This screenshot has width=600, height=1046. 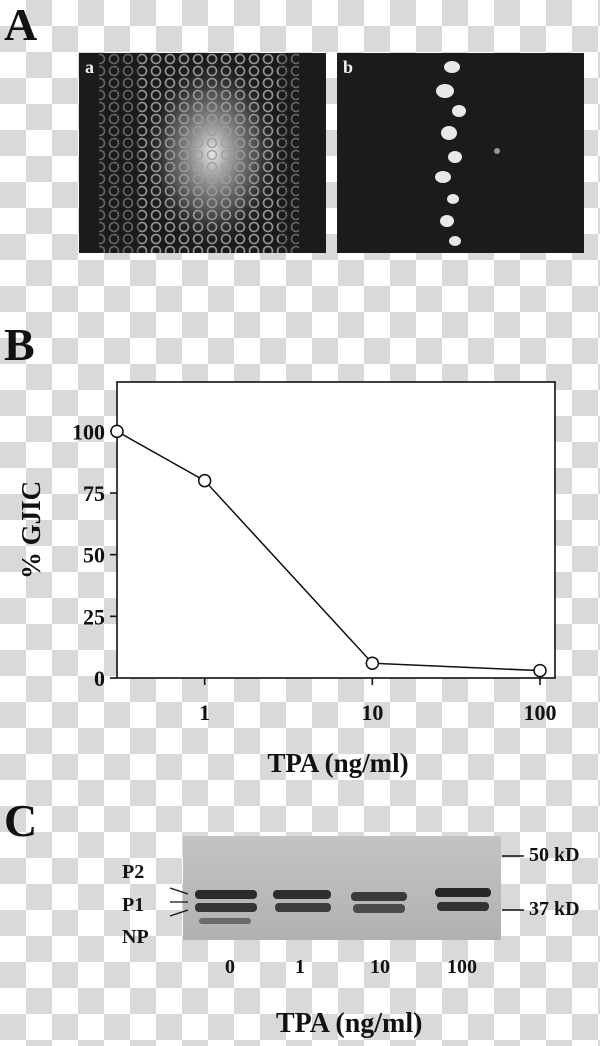 What do you see at coordinates (89, 67) in the screenshot?
I see `micrograph-a-label: a` at bounding box center [89, 67].